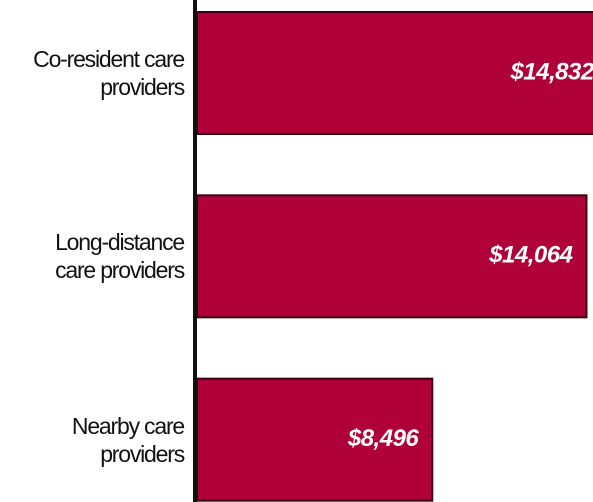  I want to click on value-label: $14,064, so click(530, 255).